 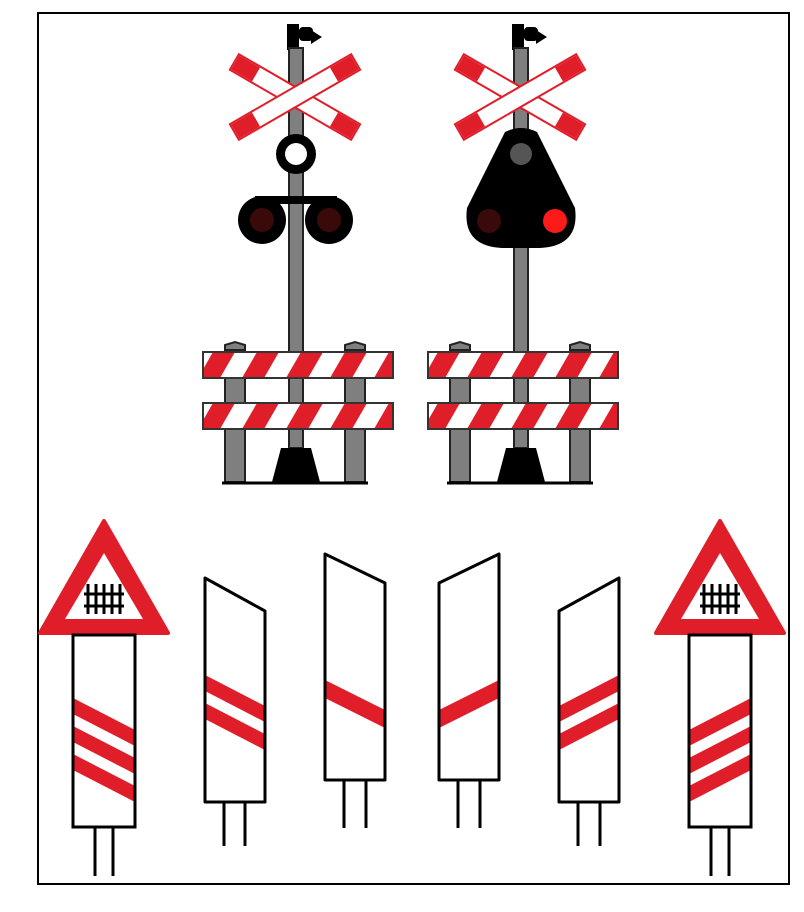 What do you see at coordinates (329, 220) in the screenshot?
I see `red-lamp-right-icon` at bounding box center [329, 220].